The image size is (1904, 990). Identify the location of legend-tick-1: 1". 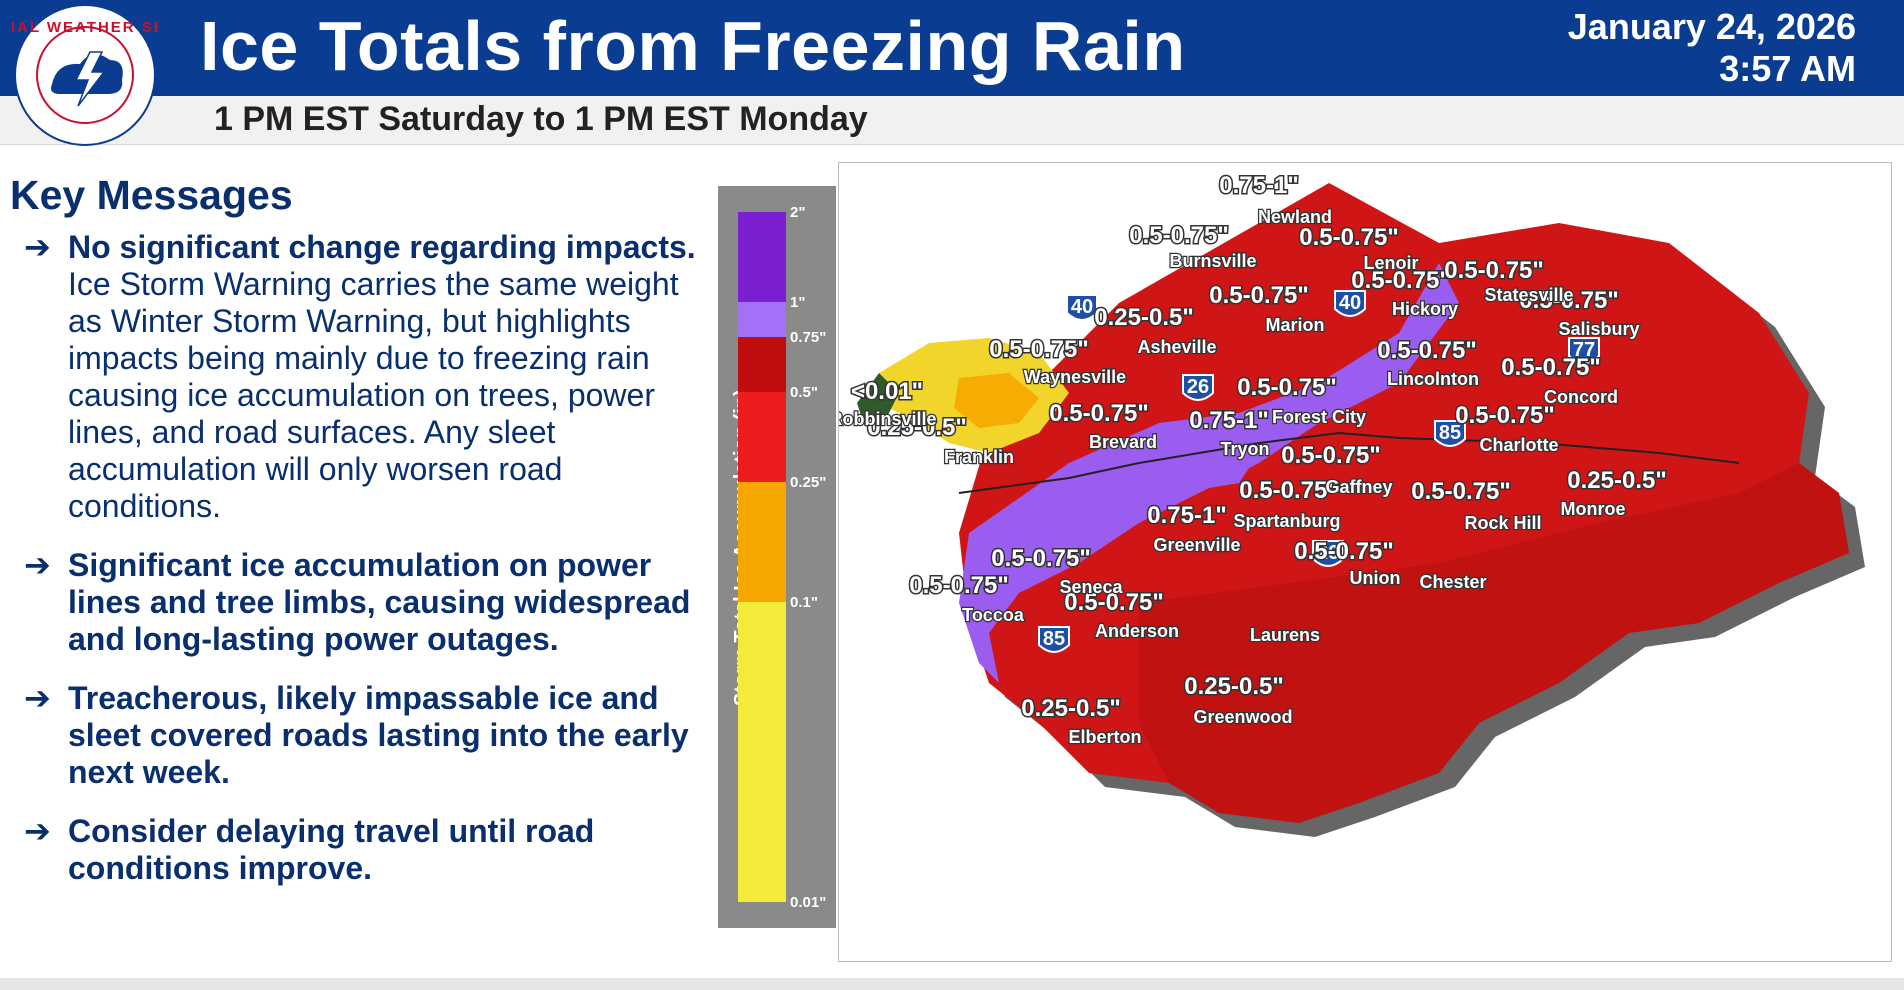
(797, 302).